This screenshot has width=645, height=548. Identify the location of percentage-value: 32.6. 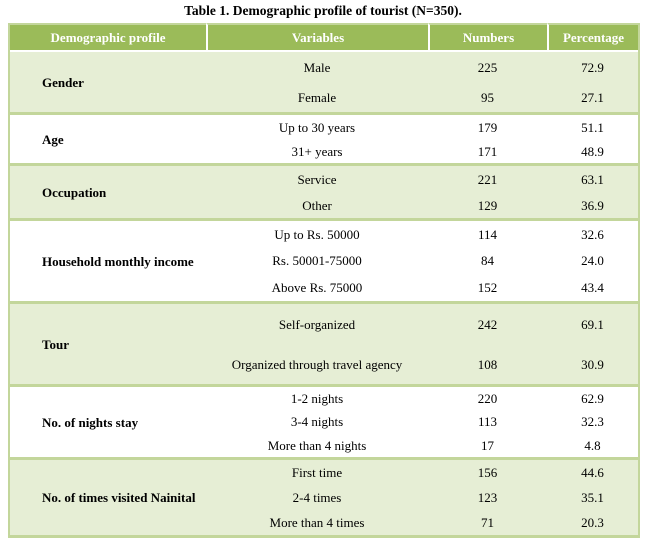
(592, 234).